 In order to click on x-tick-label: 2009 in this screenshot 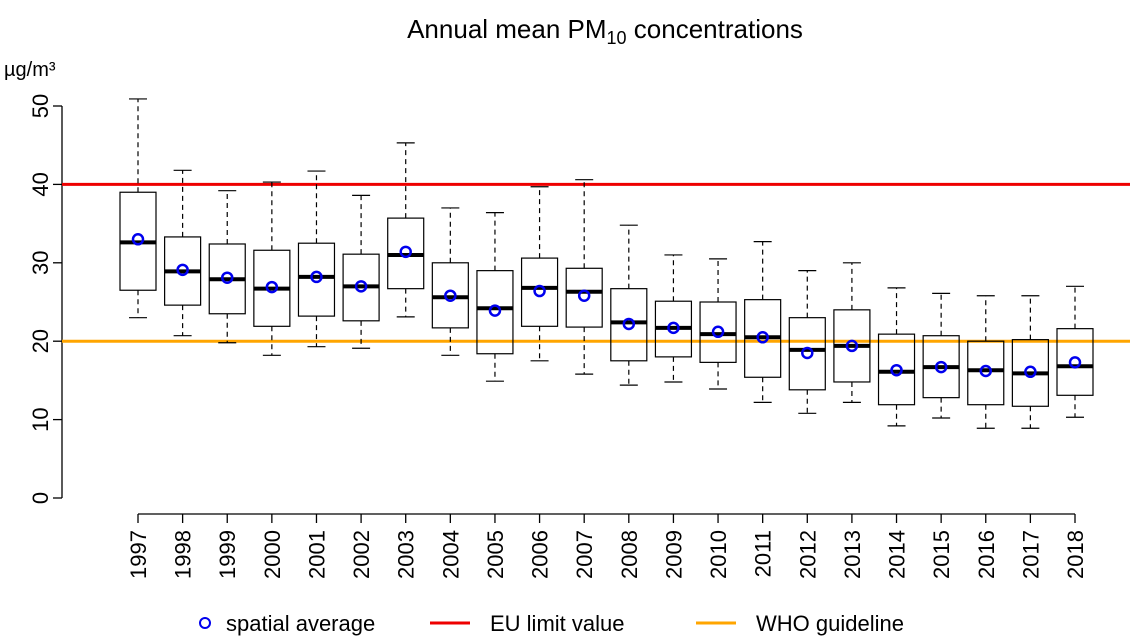, I will do `click(673, 554)`.